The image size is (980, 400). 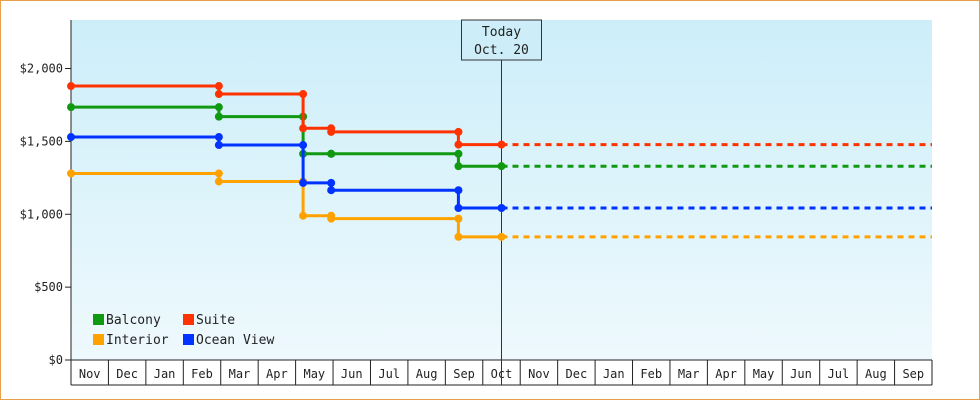 What do you see at coordinates (501, 32) in the screenshot?
I see `today-label: Today` at bounding box center [501, 32].